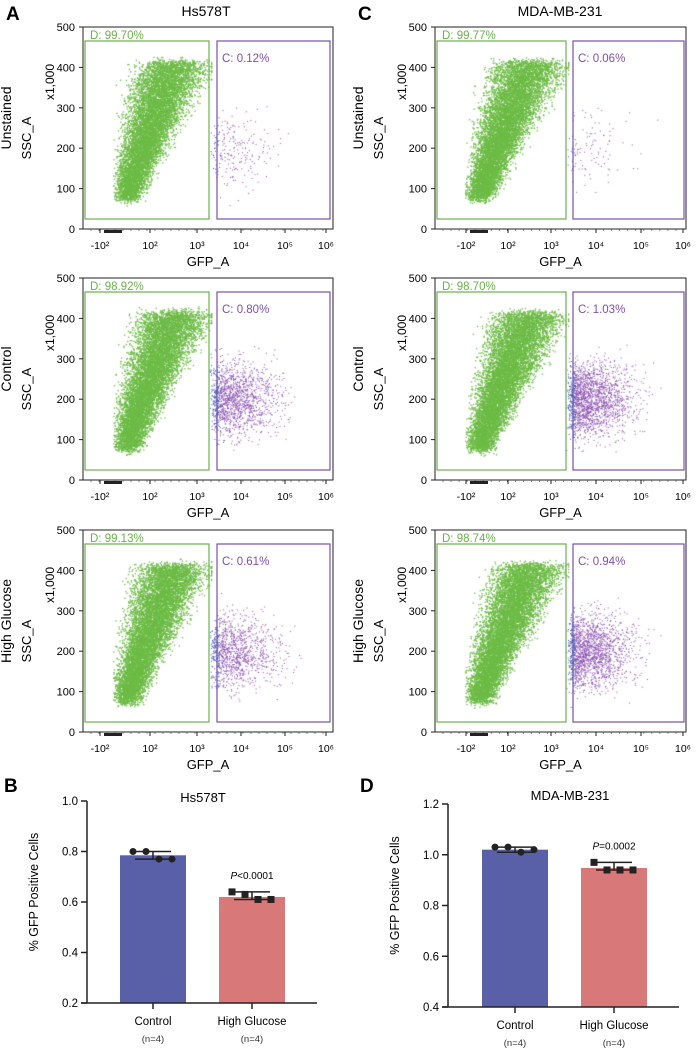  What do you see at coordinates (153, 929) in the screenshot?
I see `bar-control` at bounding box center [153, 929].